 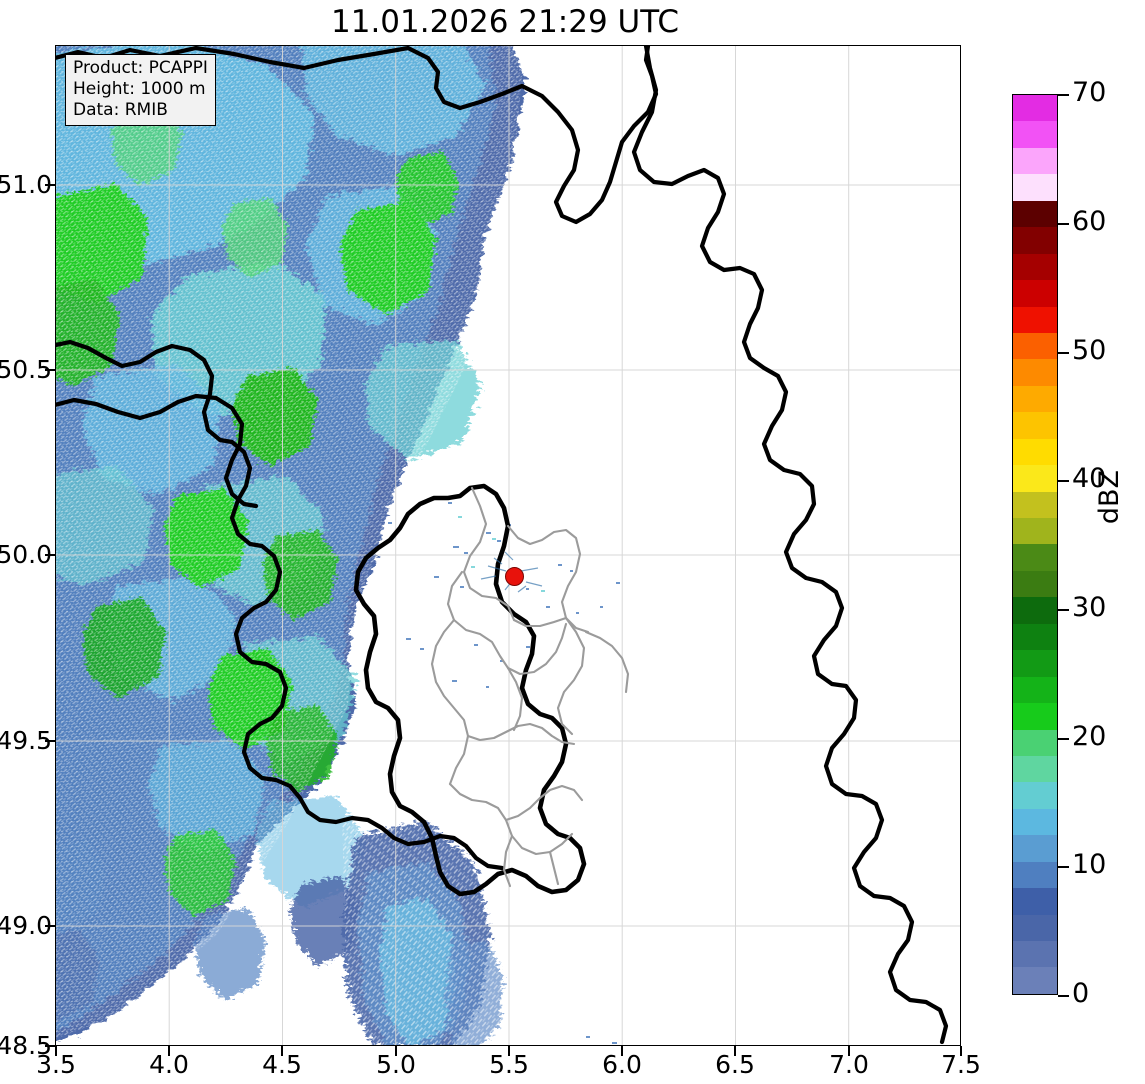 I want to click on y-axis-label-48-5: 48.5, so click(x=26, y=1045).